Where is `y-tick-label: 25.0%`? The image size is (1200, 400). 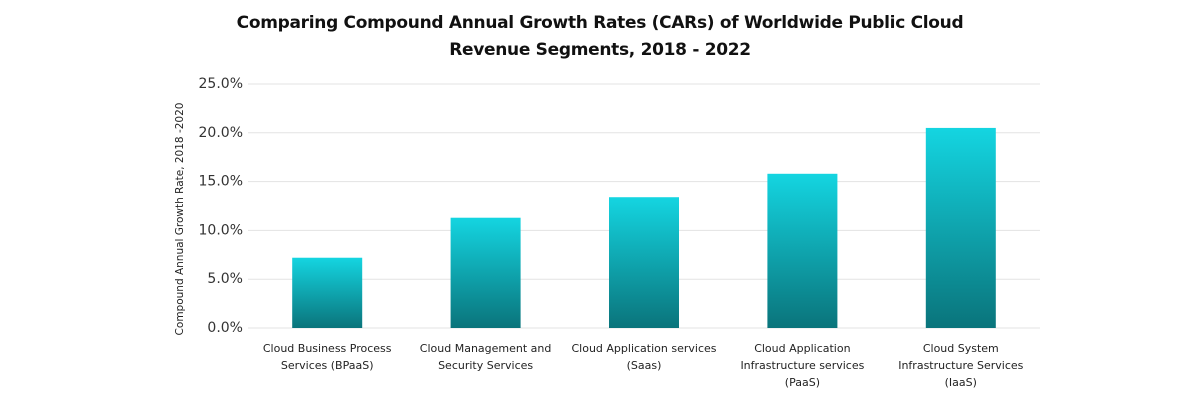 y-tick-label: 25.0% is located at coordinates (221, 84).